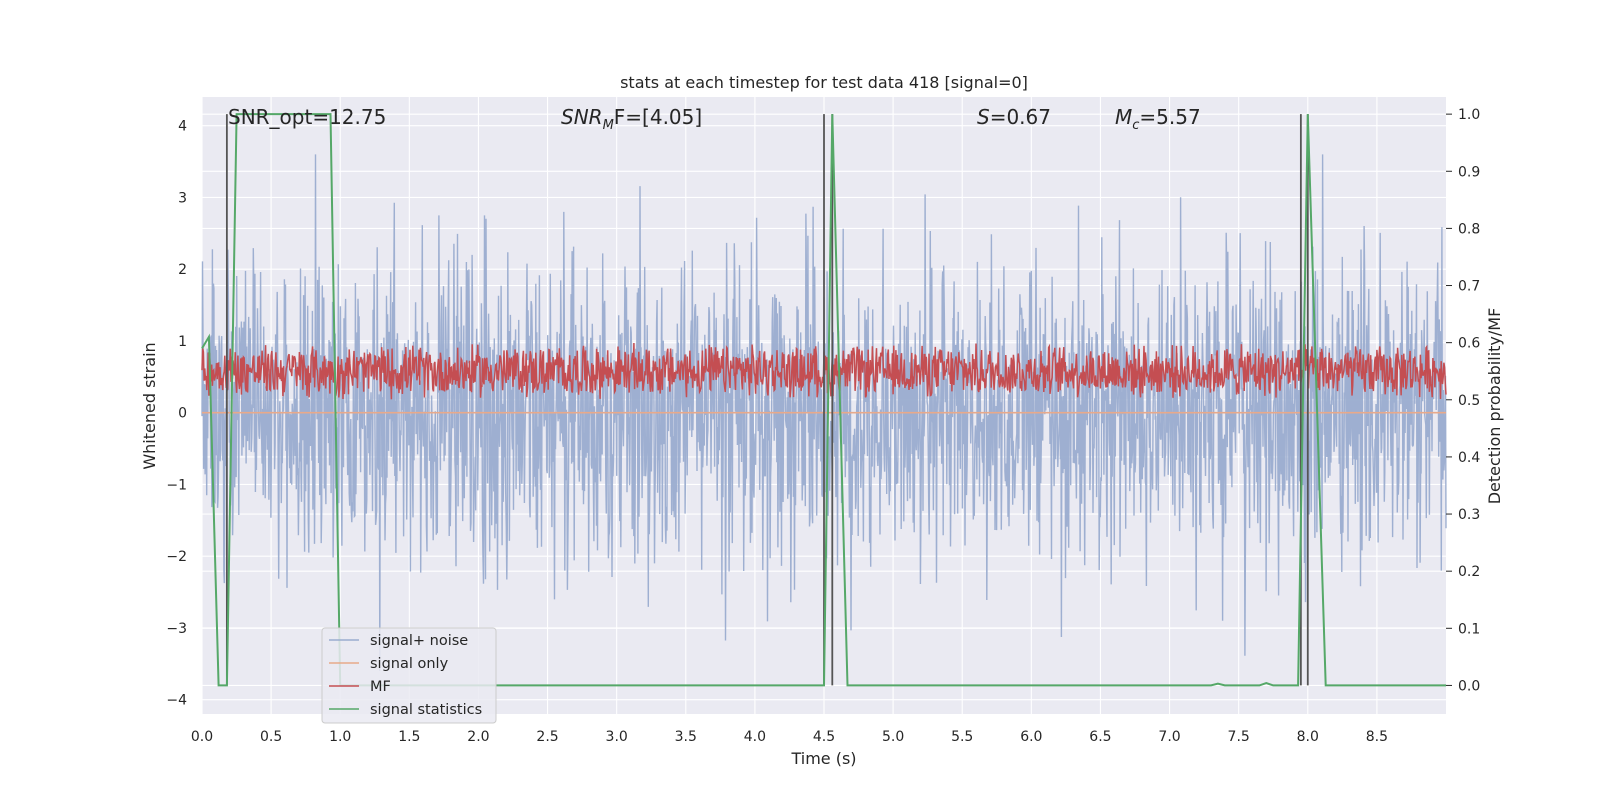  What do you see at coordinates (1469, 686) in the screenshot?
I see `y-right-tick-label: 0.0` at bounding box center [1469, 686].